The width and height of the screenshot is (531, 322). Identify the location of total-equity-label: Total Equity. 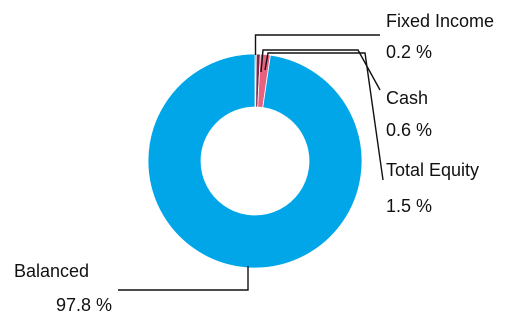
(432, 170).